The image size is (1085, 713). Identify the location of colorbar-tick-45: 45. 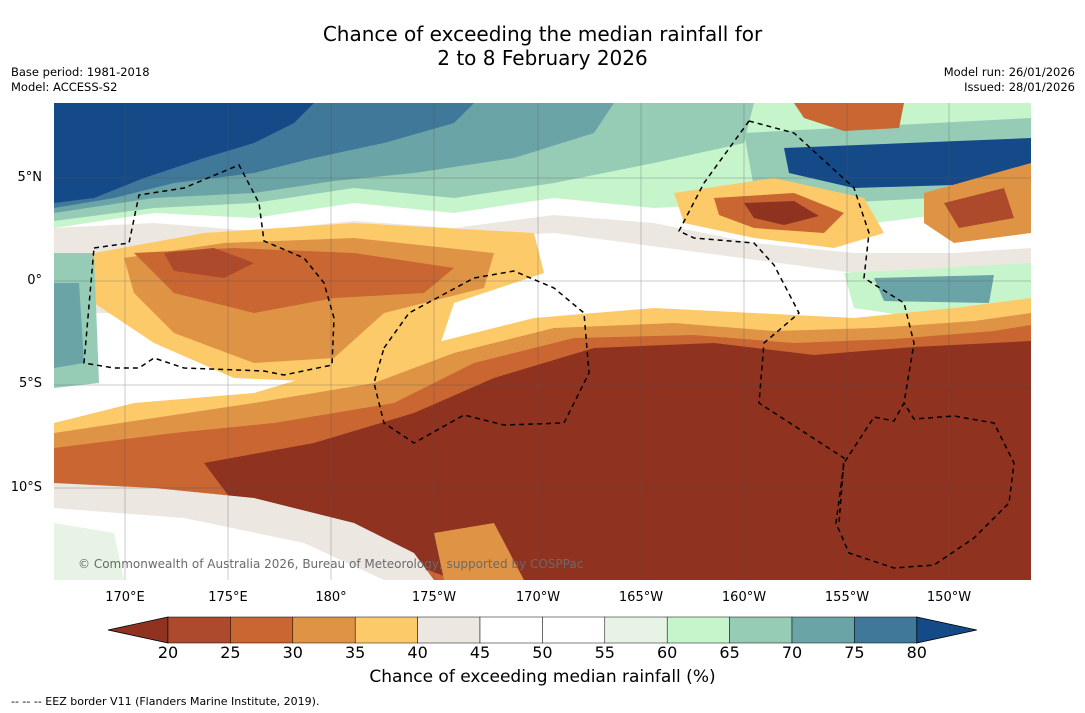
(480, 652).